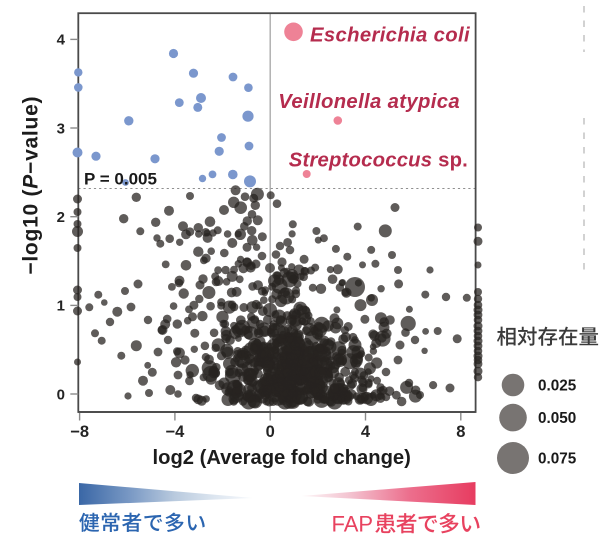  What do you see at coordinates (557, 459) in the screenshot?
I see `svg-text: 0.075` at bounding box center [557, 459].